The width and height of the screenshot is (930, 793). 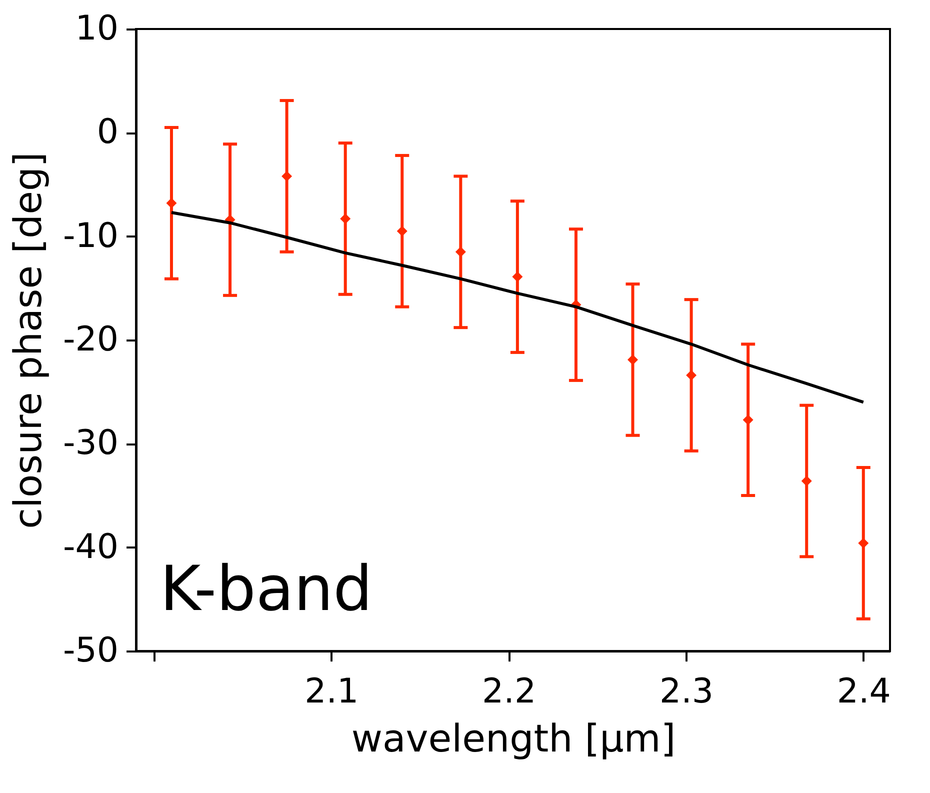 What do you see at coordinates (513, 738) in the screenshot?
I see `x-axis-title: wavelength [µm]` at bounding box center [513, 738].